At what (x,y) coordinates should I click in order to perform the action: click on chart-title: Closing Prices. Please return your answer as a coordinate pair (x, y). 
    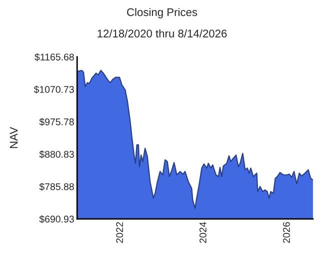
    Looking at the image, I should click on (162, 13).